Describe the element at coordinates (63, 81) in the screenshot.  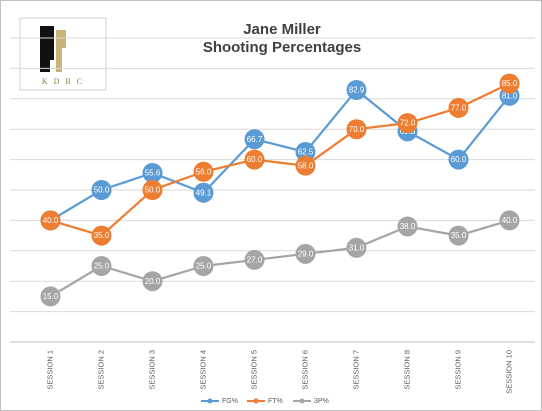
I see `logo-text: K D B C` at that location.